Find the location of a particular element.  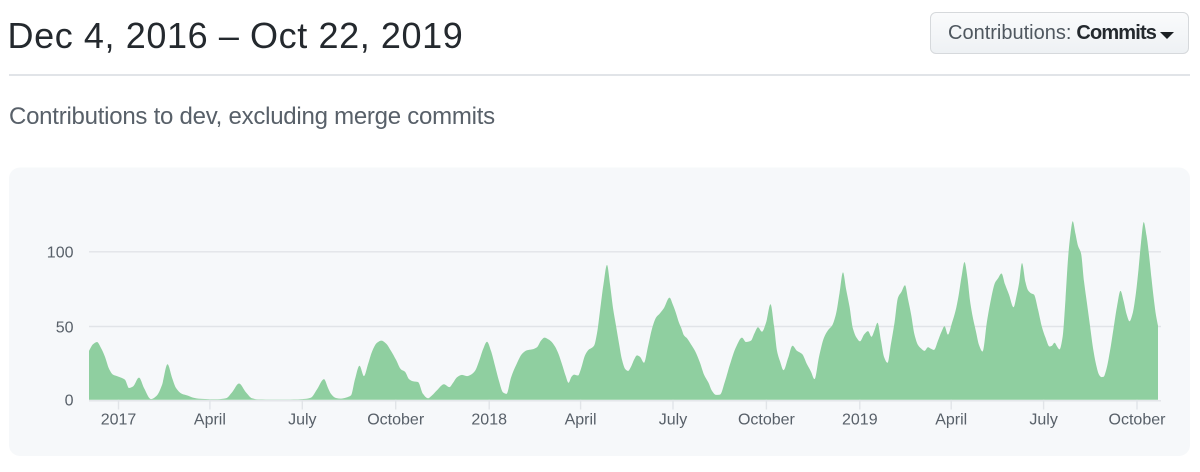

svg-text: 2018 is located at coordinates (489, 420).